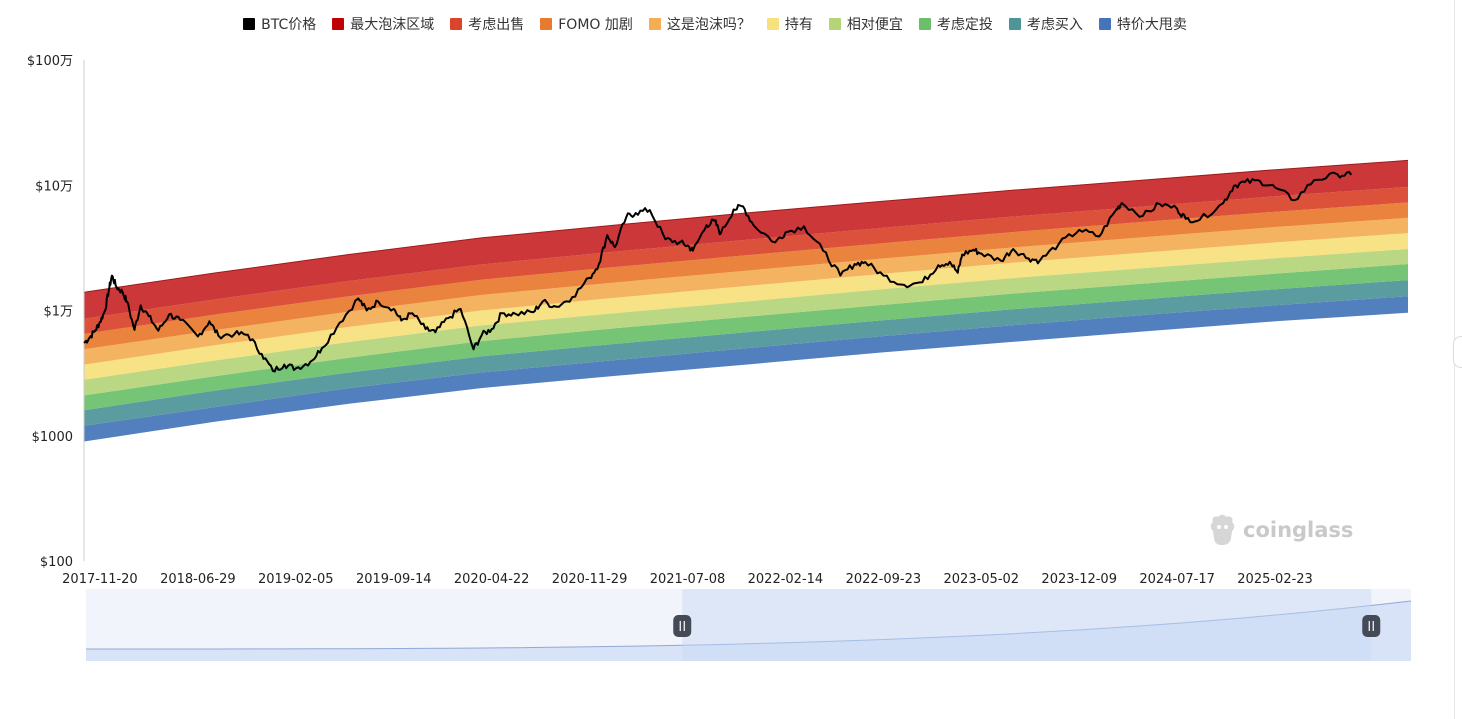 Image resolution: width=1462 pixels, height=719 pixels. Describe the element at coordinates (982, 579) in the screenshot. I see `x-tick-label: 2023-05-02` at that location.